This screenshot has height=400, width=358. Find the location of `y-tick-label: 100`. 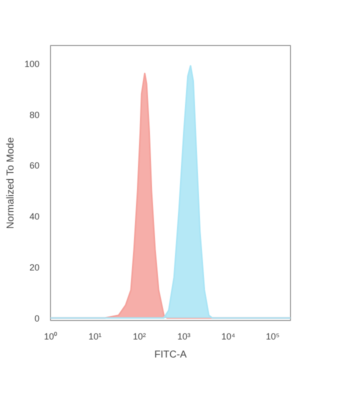

y-tick-label: 100 is located at coordinates (32, 63).